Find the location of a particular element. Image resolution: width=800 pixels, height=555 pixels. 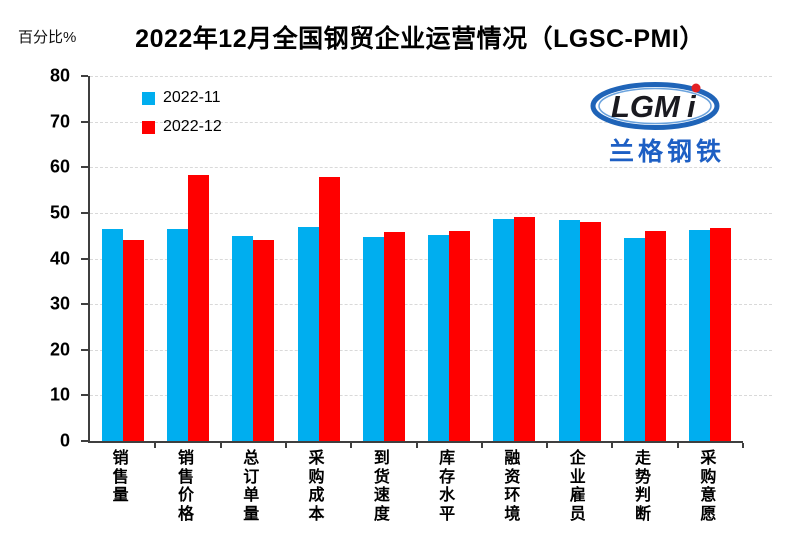

bar-2022-12-总订单量 is located at coordinates (264, 340).